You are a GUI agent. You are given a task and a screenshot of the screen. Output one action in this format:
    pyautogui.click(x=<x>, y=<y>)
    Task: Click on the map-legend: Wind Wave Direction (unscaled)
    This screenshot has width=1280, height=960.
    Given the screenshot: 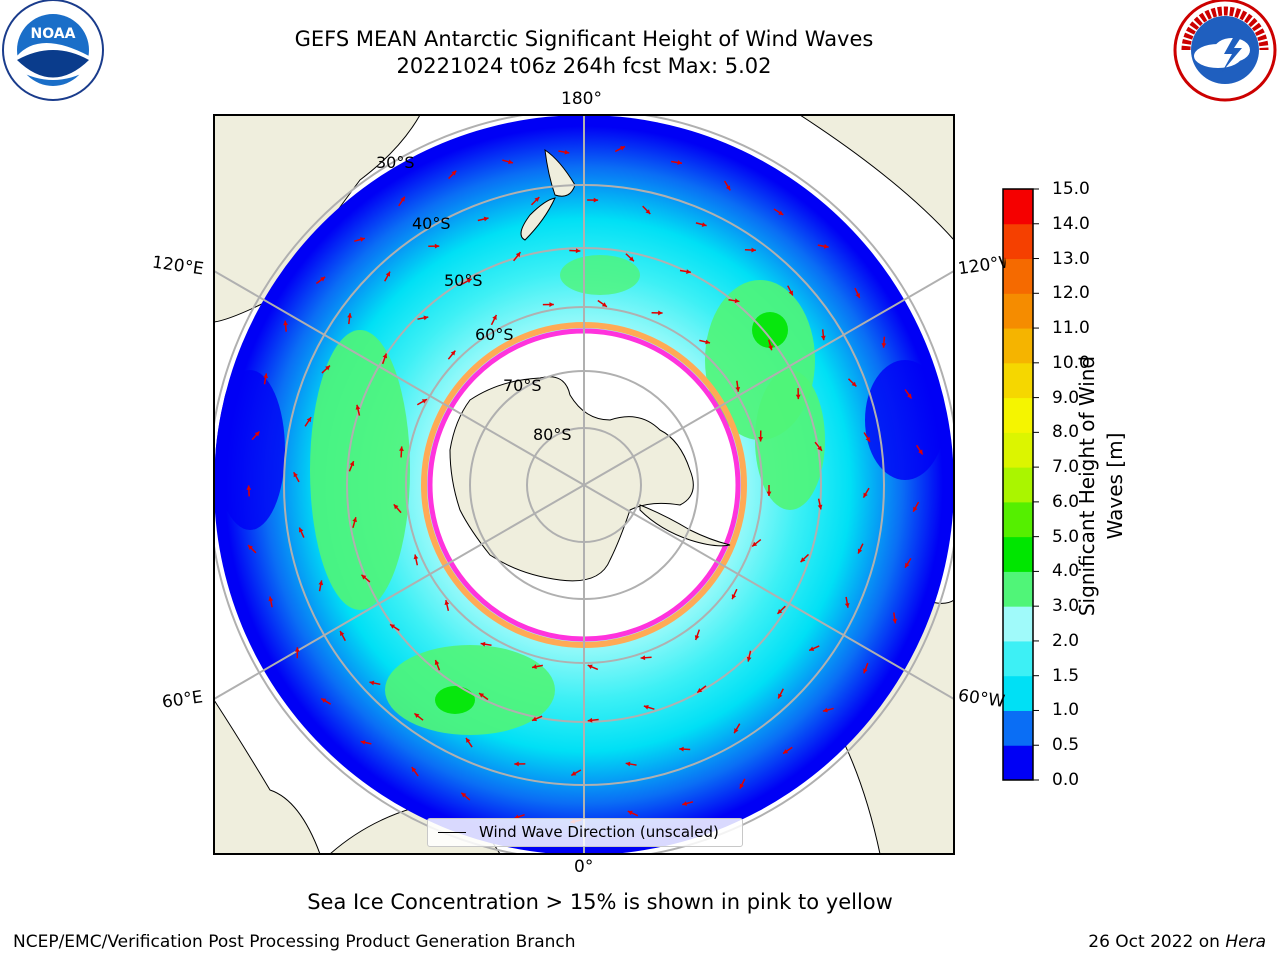 What is the action you would take?
    pyautogui.click(x=585, y=832)
    